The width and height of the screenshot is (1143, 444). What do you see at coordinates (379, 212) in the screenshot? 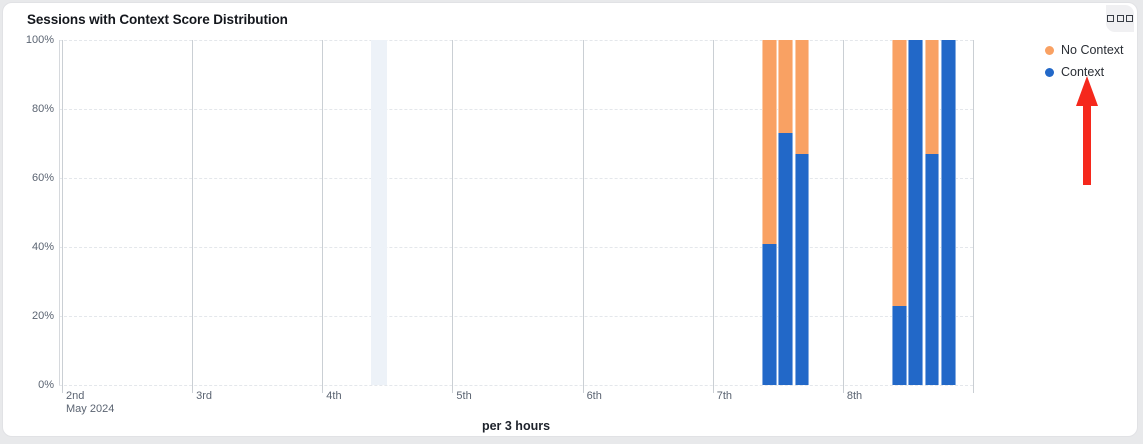
I see `highlight-band` at bounding box center [379, 212].